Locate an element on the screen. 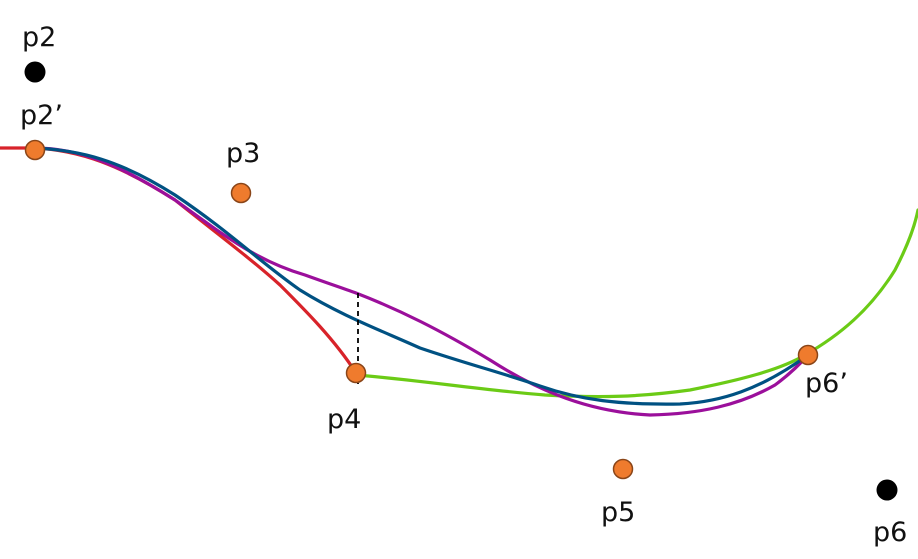 This screenshot has width=918, height=559. label-p4: p4 is located at coordinates (344, 419).